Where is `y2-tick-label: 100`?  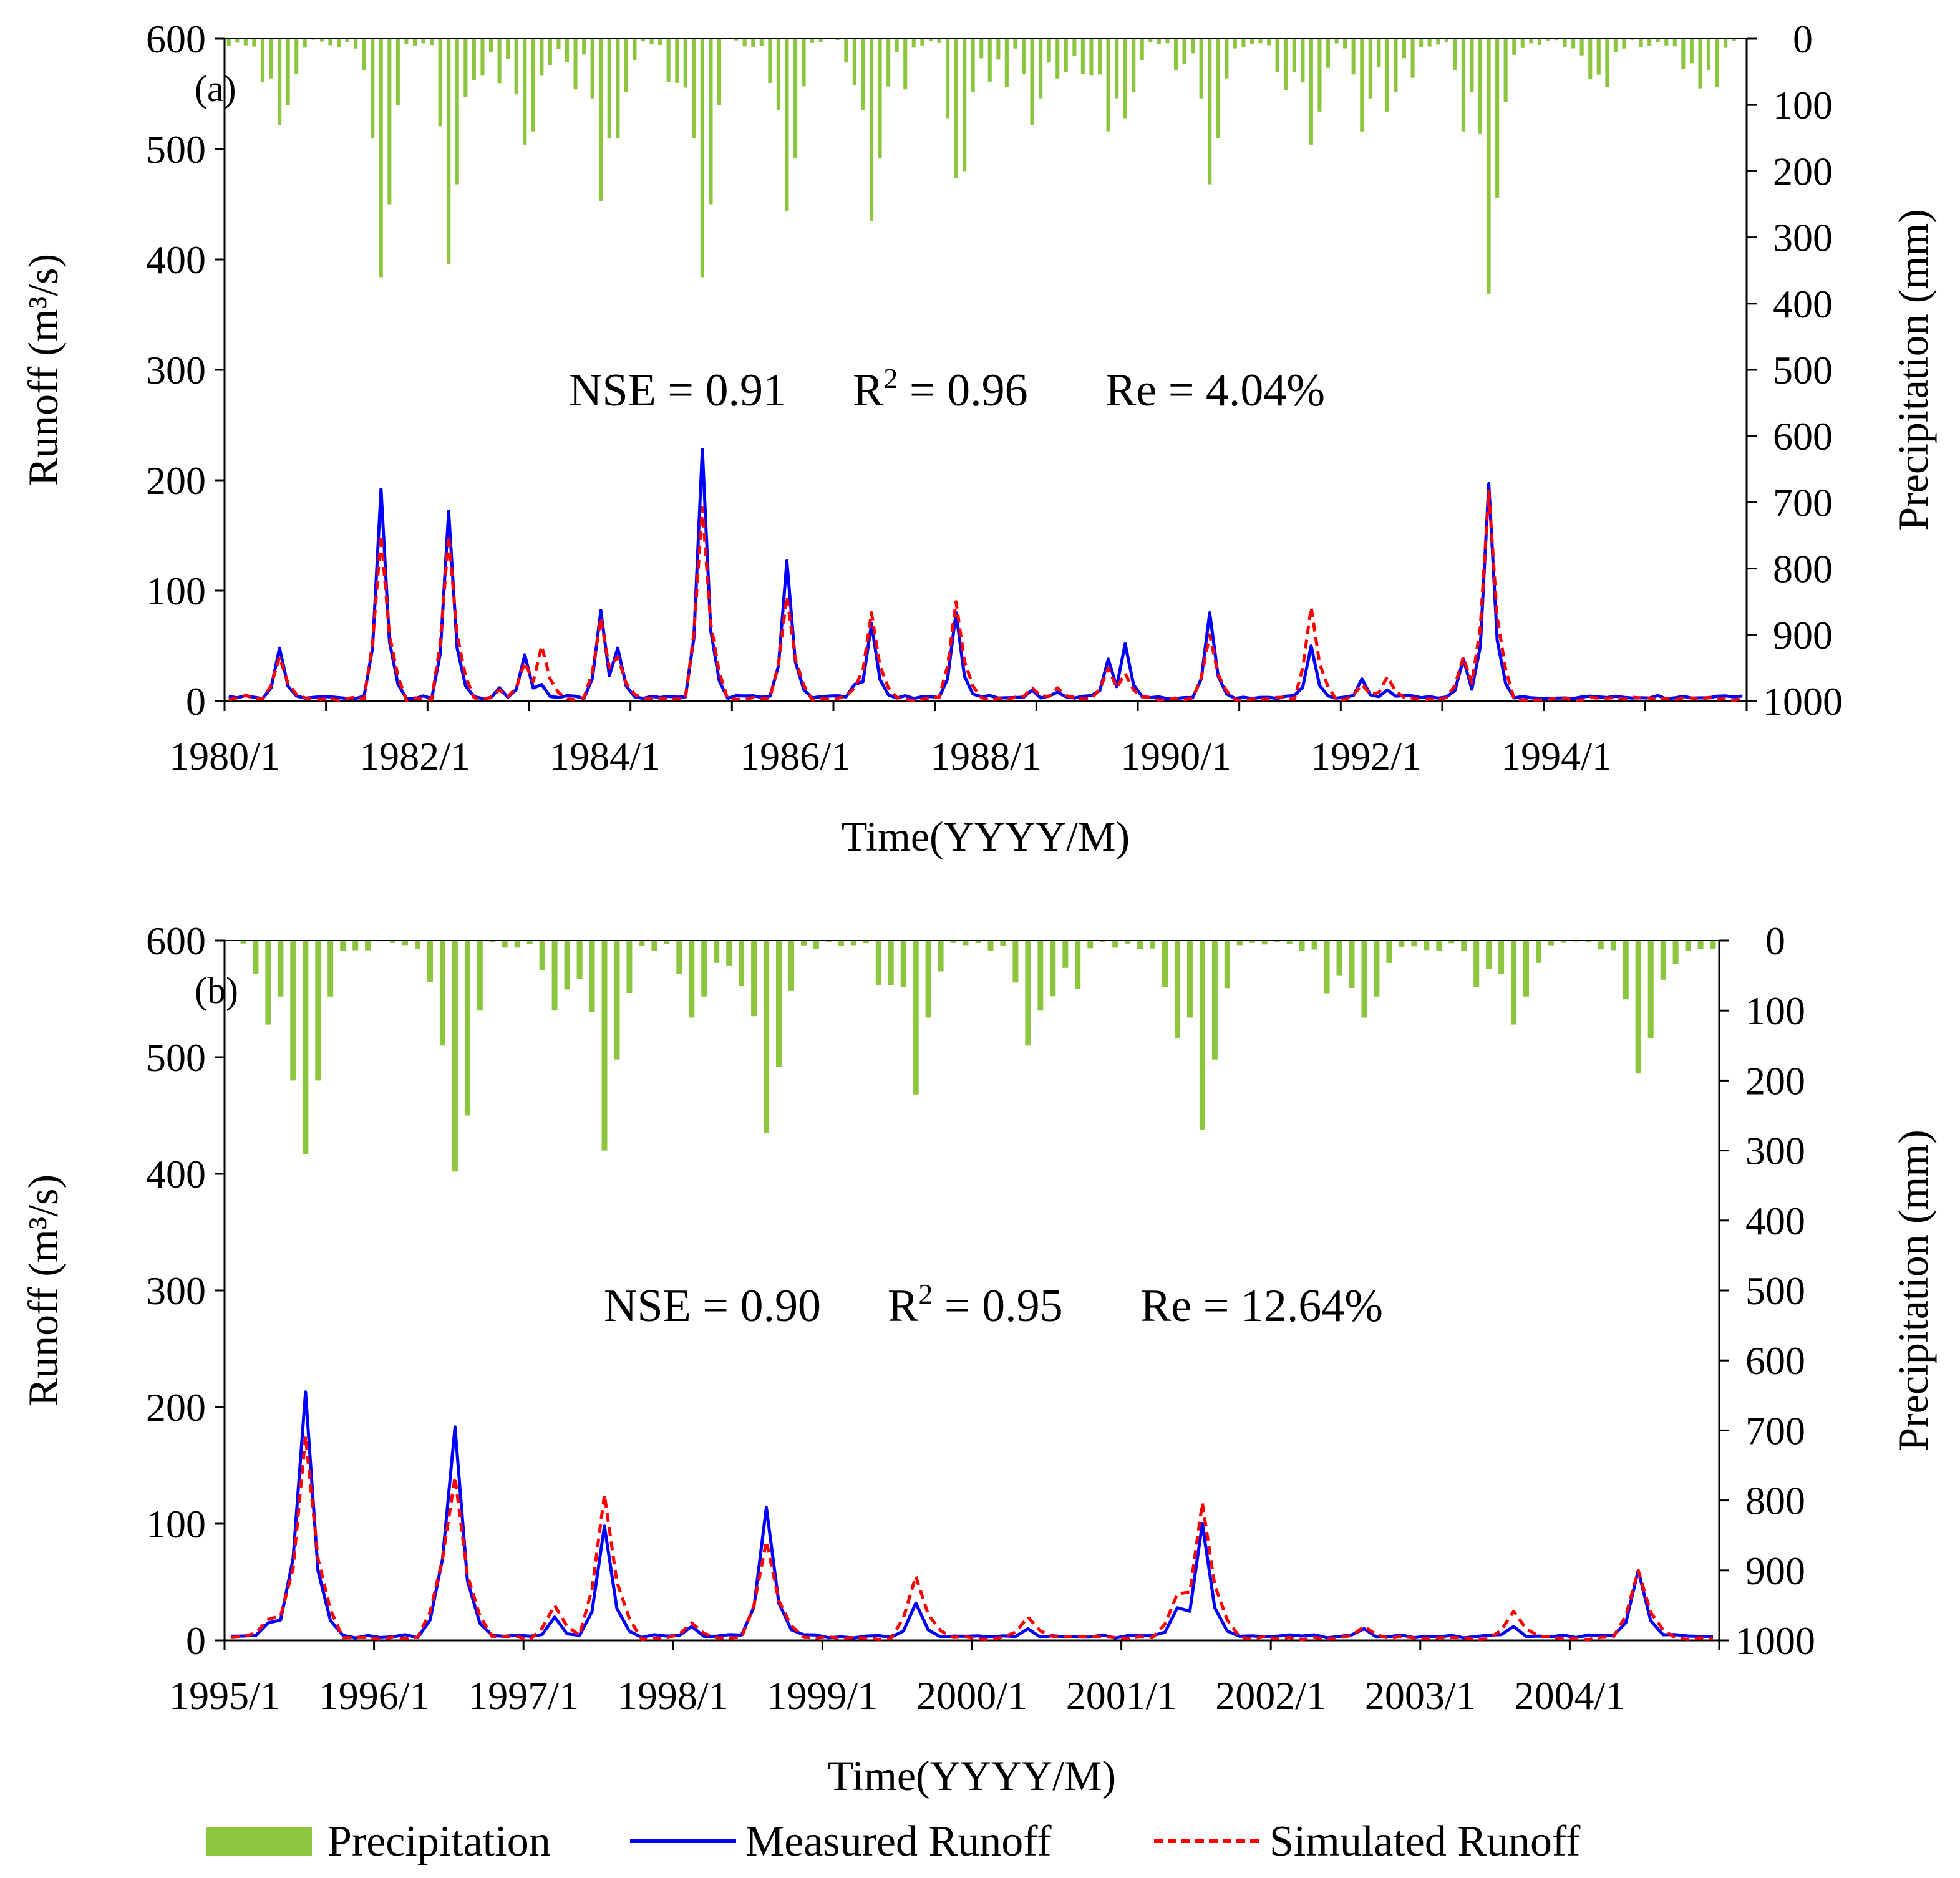 y2-tick-label: 100 is located at coordinates (1803, 105).